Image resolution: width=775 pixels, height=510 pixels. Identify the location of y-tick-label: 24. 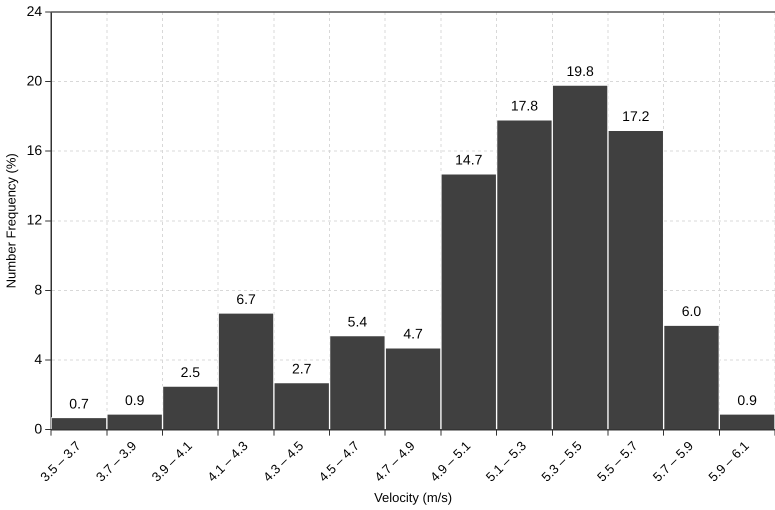
(34, 10).